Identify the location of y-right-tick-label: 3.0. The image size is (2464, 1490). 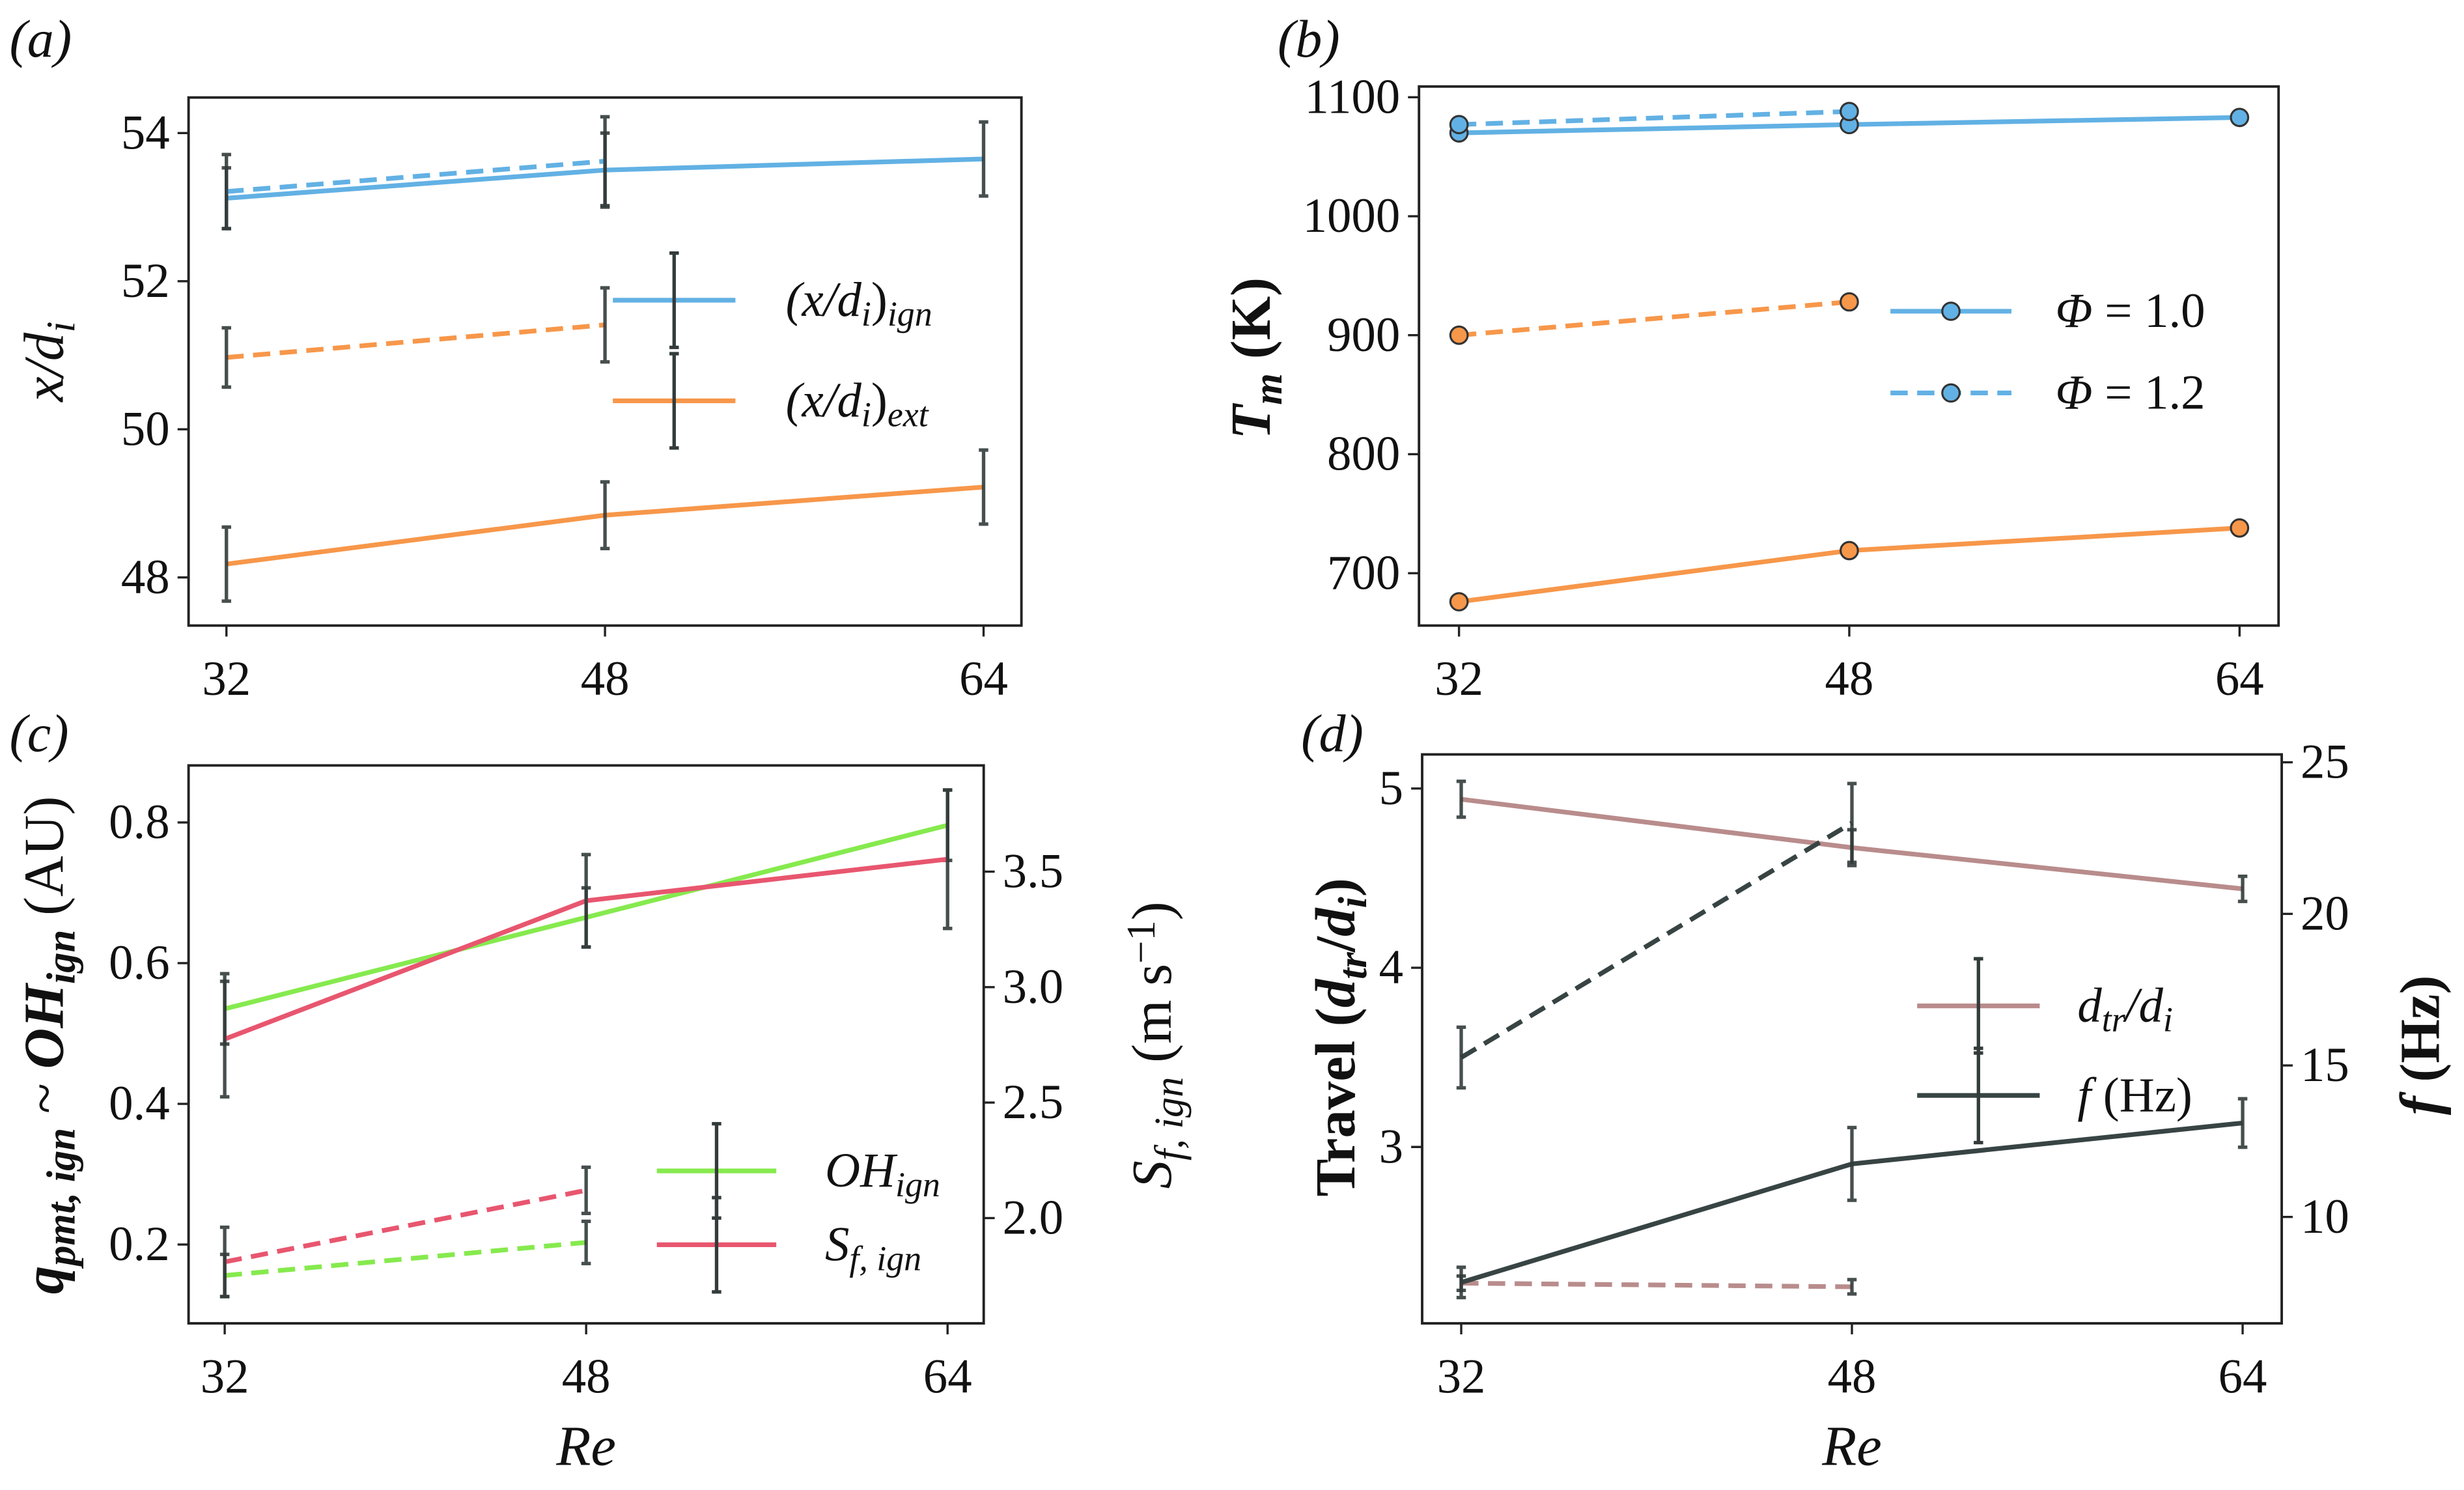
(1034, 987).